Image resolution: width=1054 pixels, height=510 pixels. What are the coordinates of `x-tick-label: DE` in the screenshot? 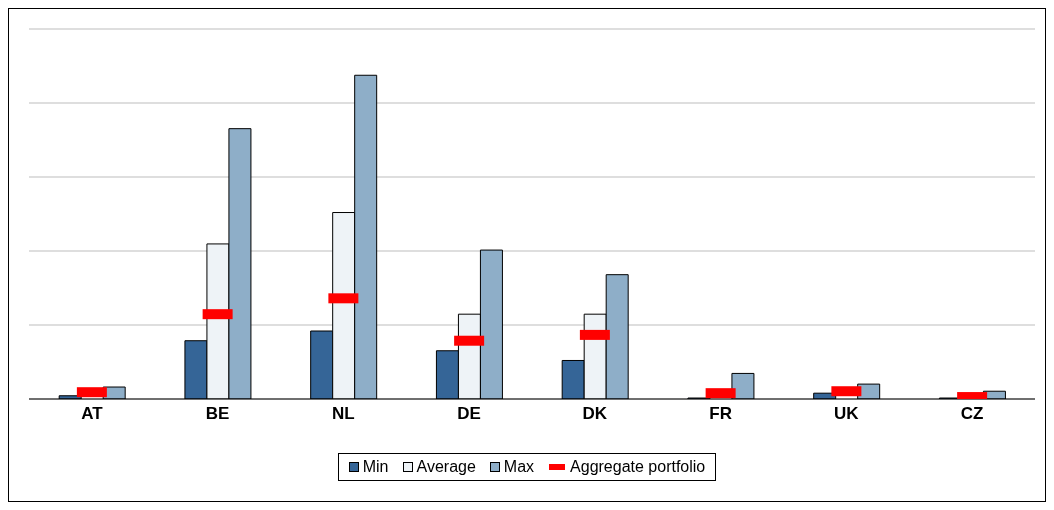 It's located at (469, 414).